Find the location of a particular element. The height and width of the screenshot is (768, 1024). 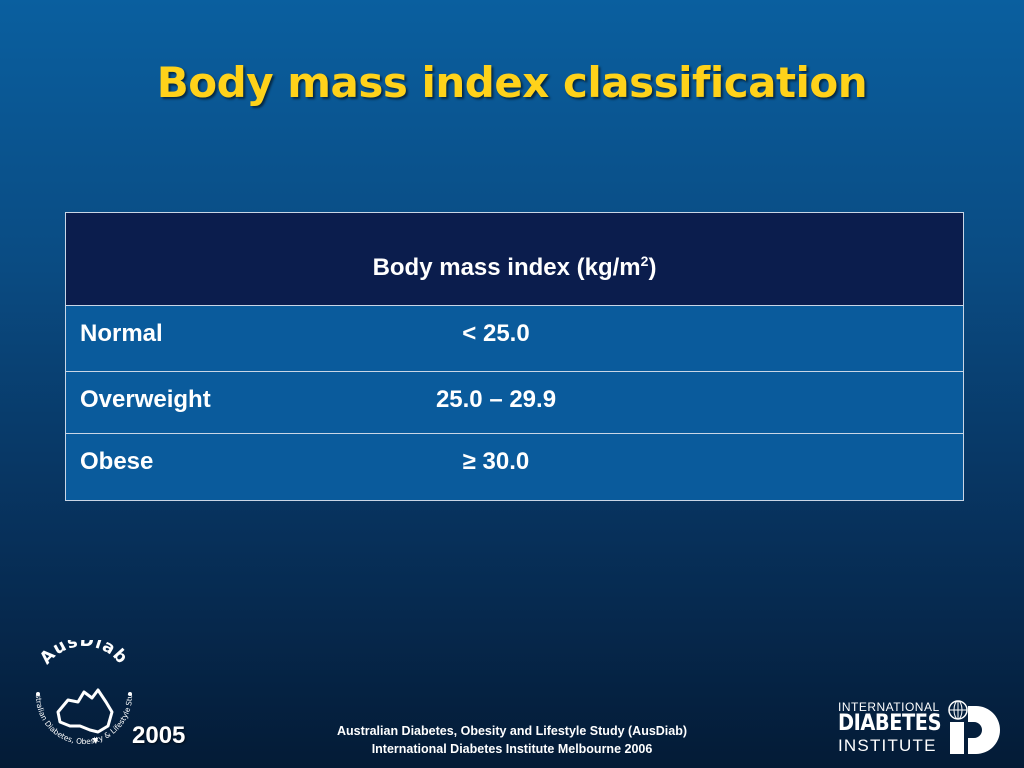

row-value: ≥ 30.0 is located at coordinates (496, 461).